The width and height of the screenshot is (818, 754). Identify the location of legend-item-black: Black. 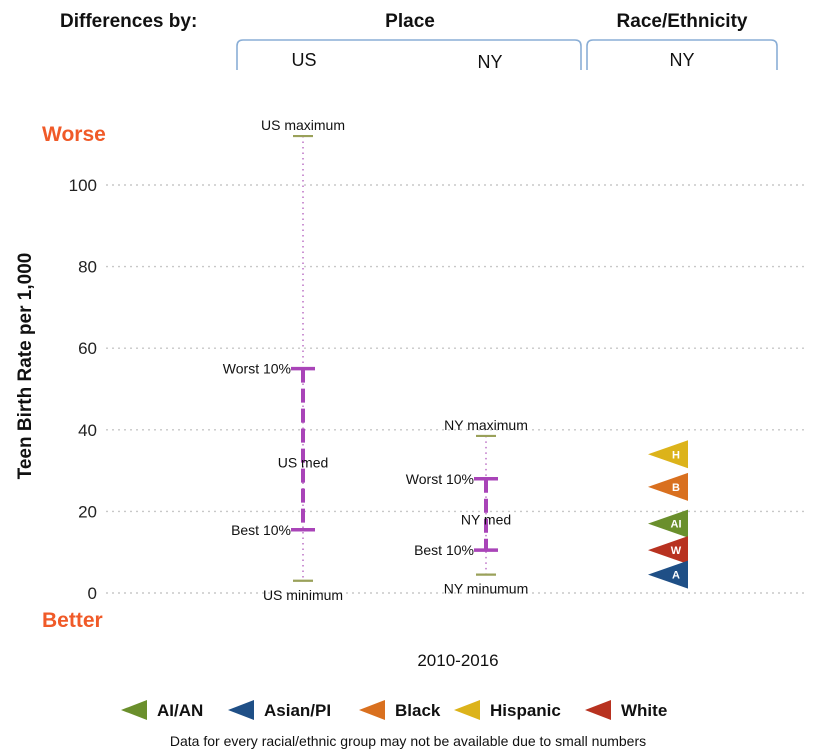
(400, 710).